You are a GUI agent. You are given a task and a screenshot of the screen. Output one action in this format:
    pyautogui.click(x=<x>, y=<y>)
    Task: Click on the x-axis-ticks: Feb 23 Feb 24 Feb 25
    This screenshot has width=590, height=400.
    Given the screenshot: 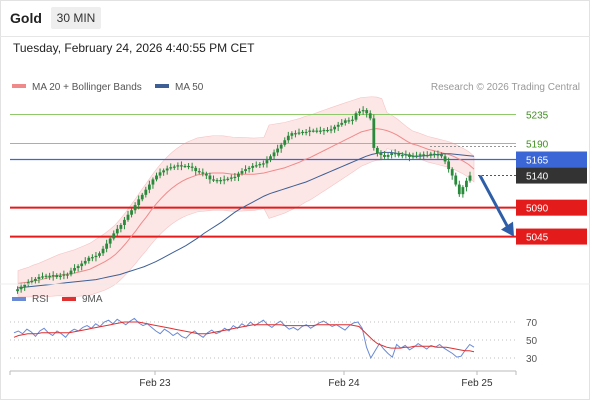 What is the action you would take?
    pyautogui.click(x=263, y=380)
    